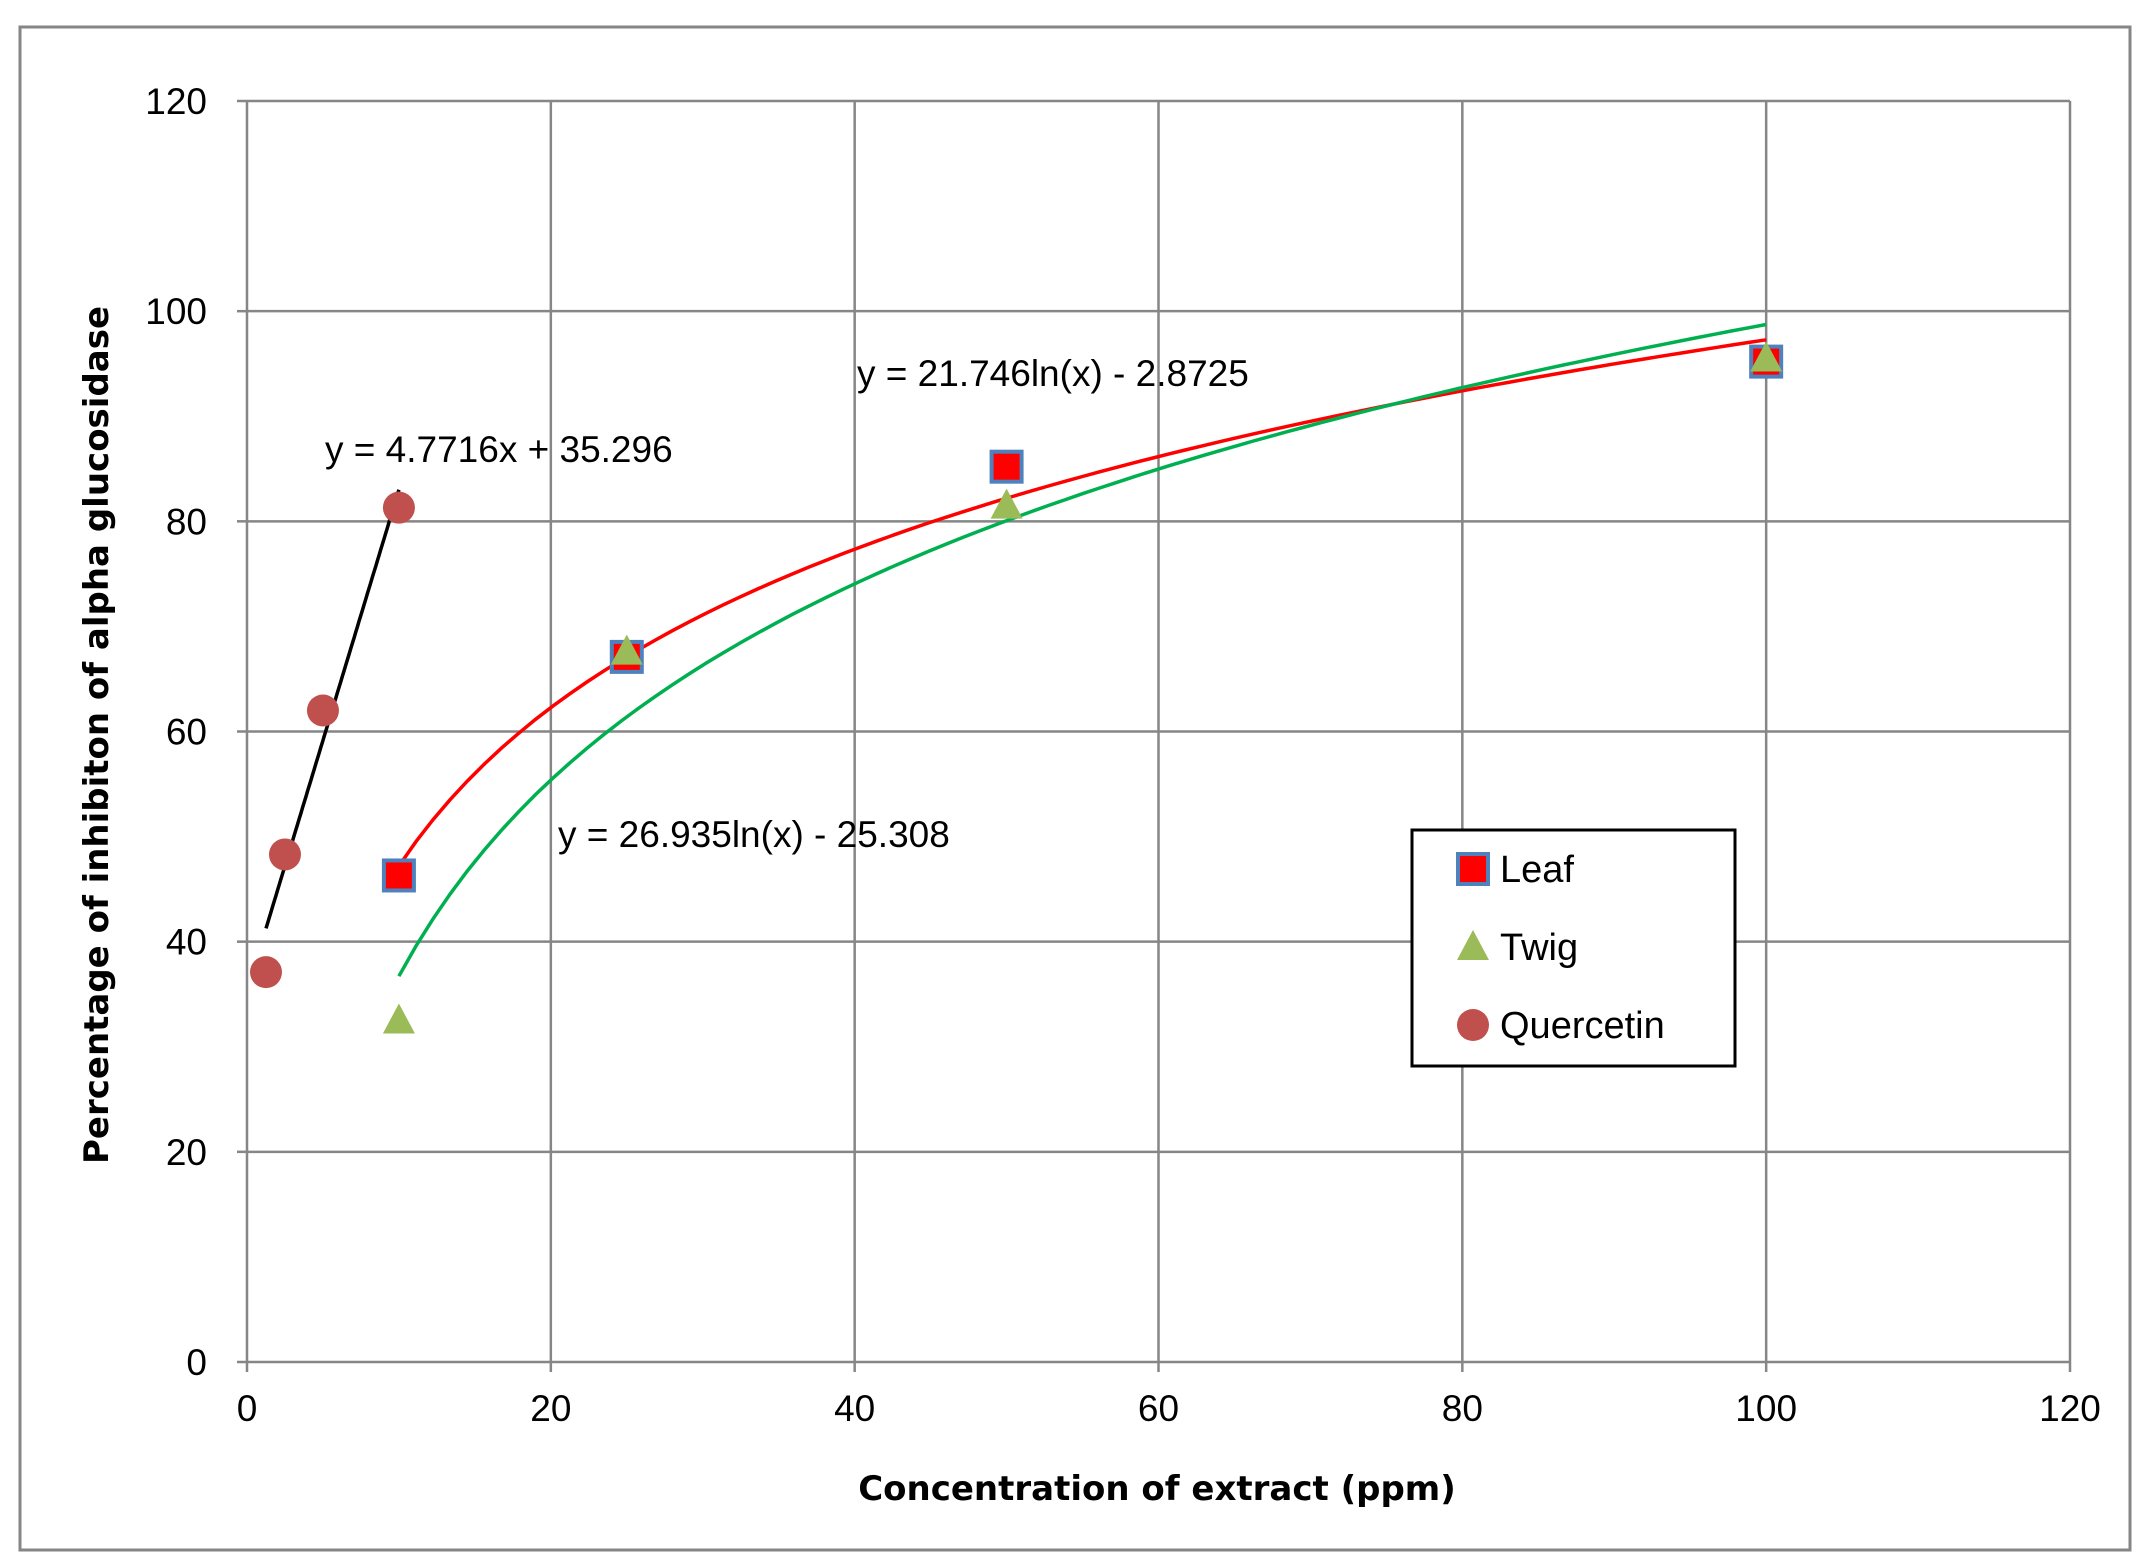  What do you see at coordinates (186, 521) in the screenshot?
I see `y-tick-label: 80` at bounding box center [186, 521].